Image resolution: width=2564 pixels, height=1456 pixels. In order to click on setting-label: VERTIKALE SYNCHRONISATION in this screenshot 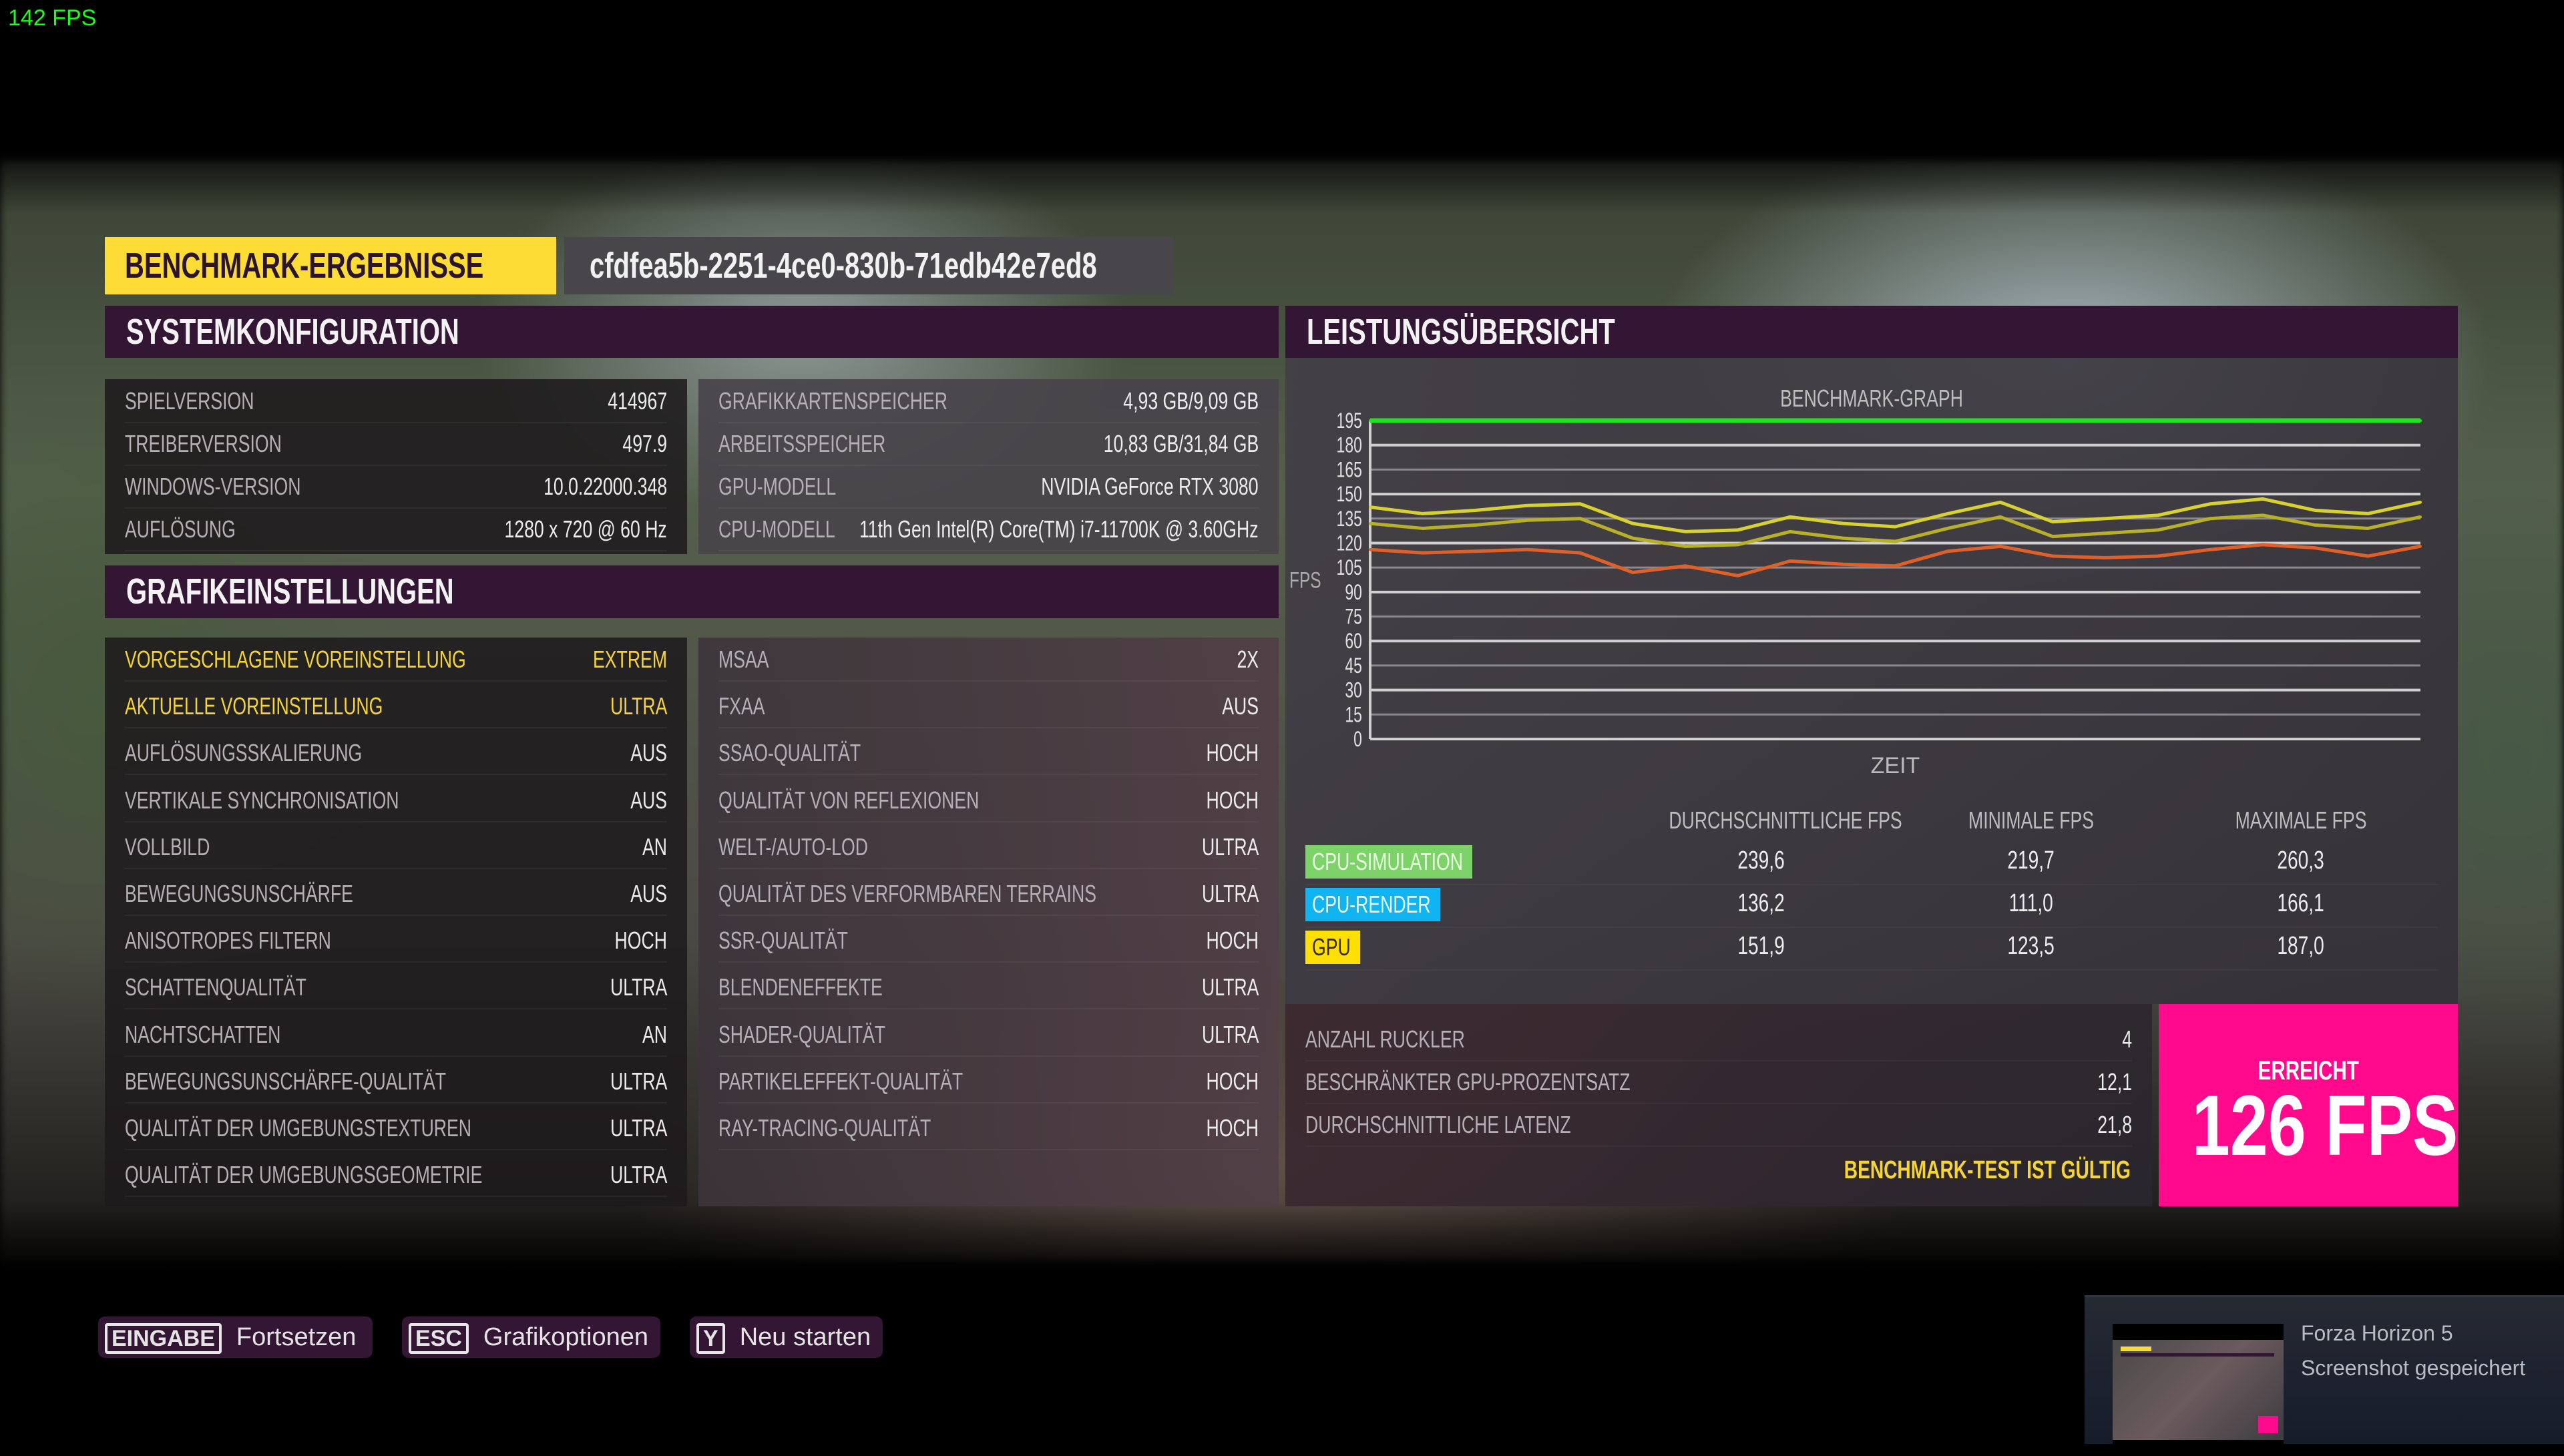, I will do `click(262, 800)`.